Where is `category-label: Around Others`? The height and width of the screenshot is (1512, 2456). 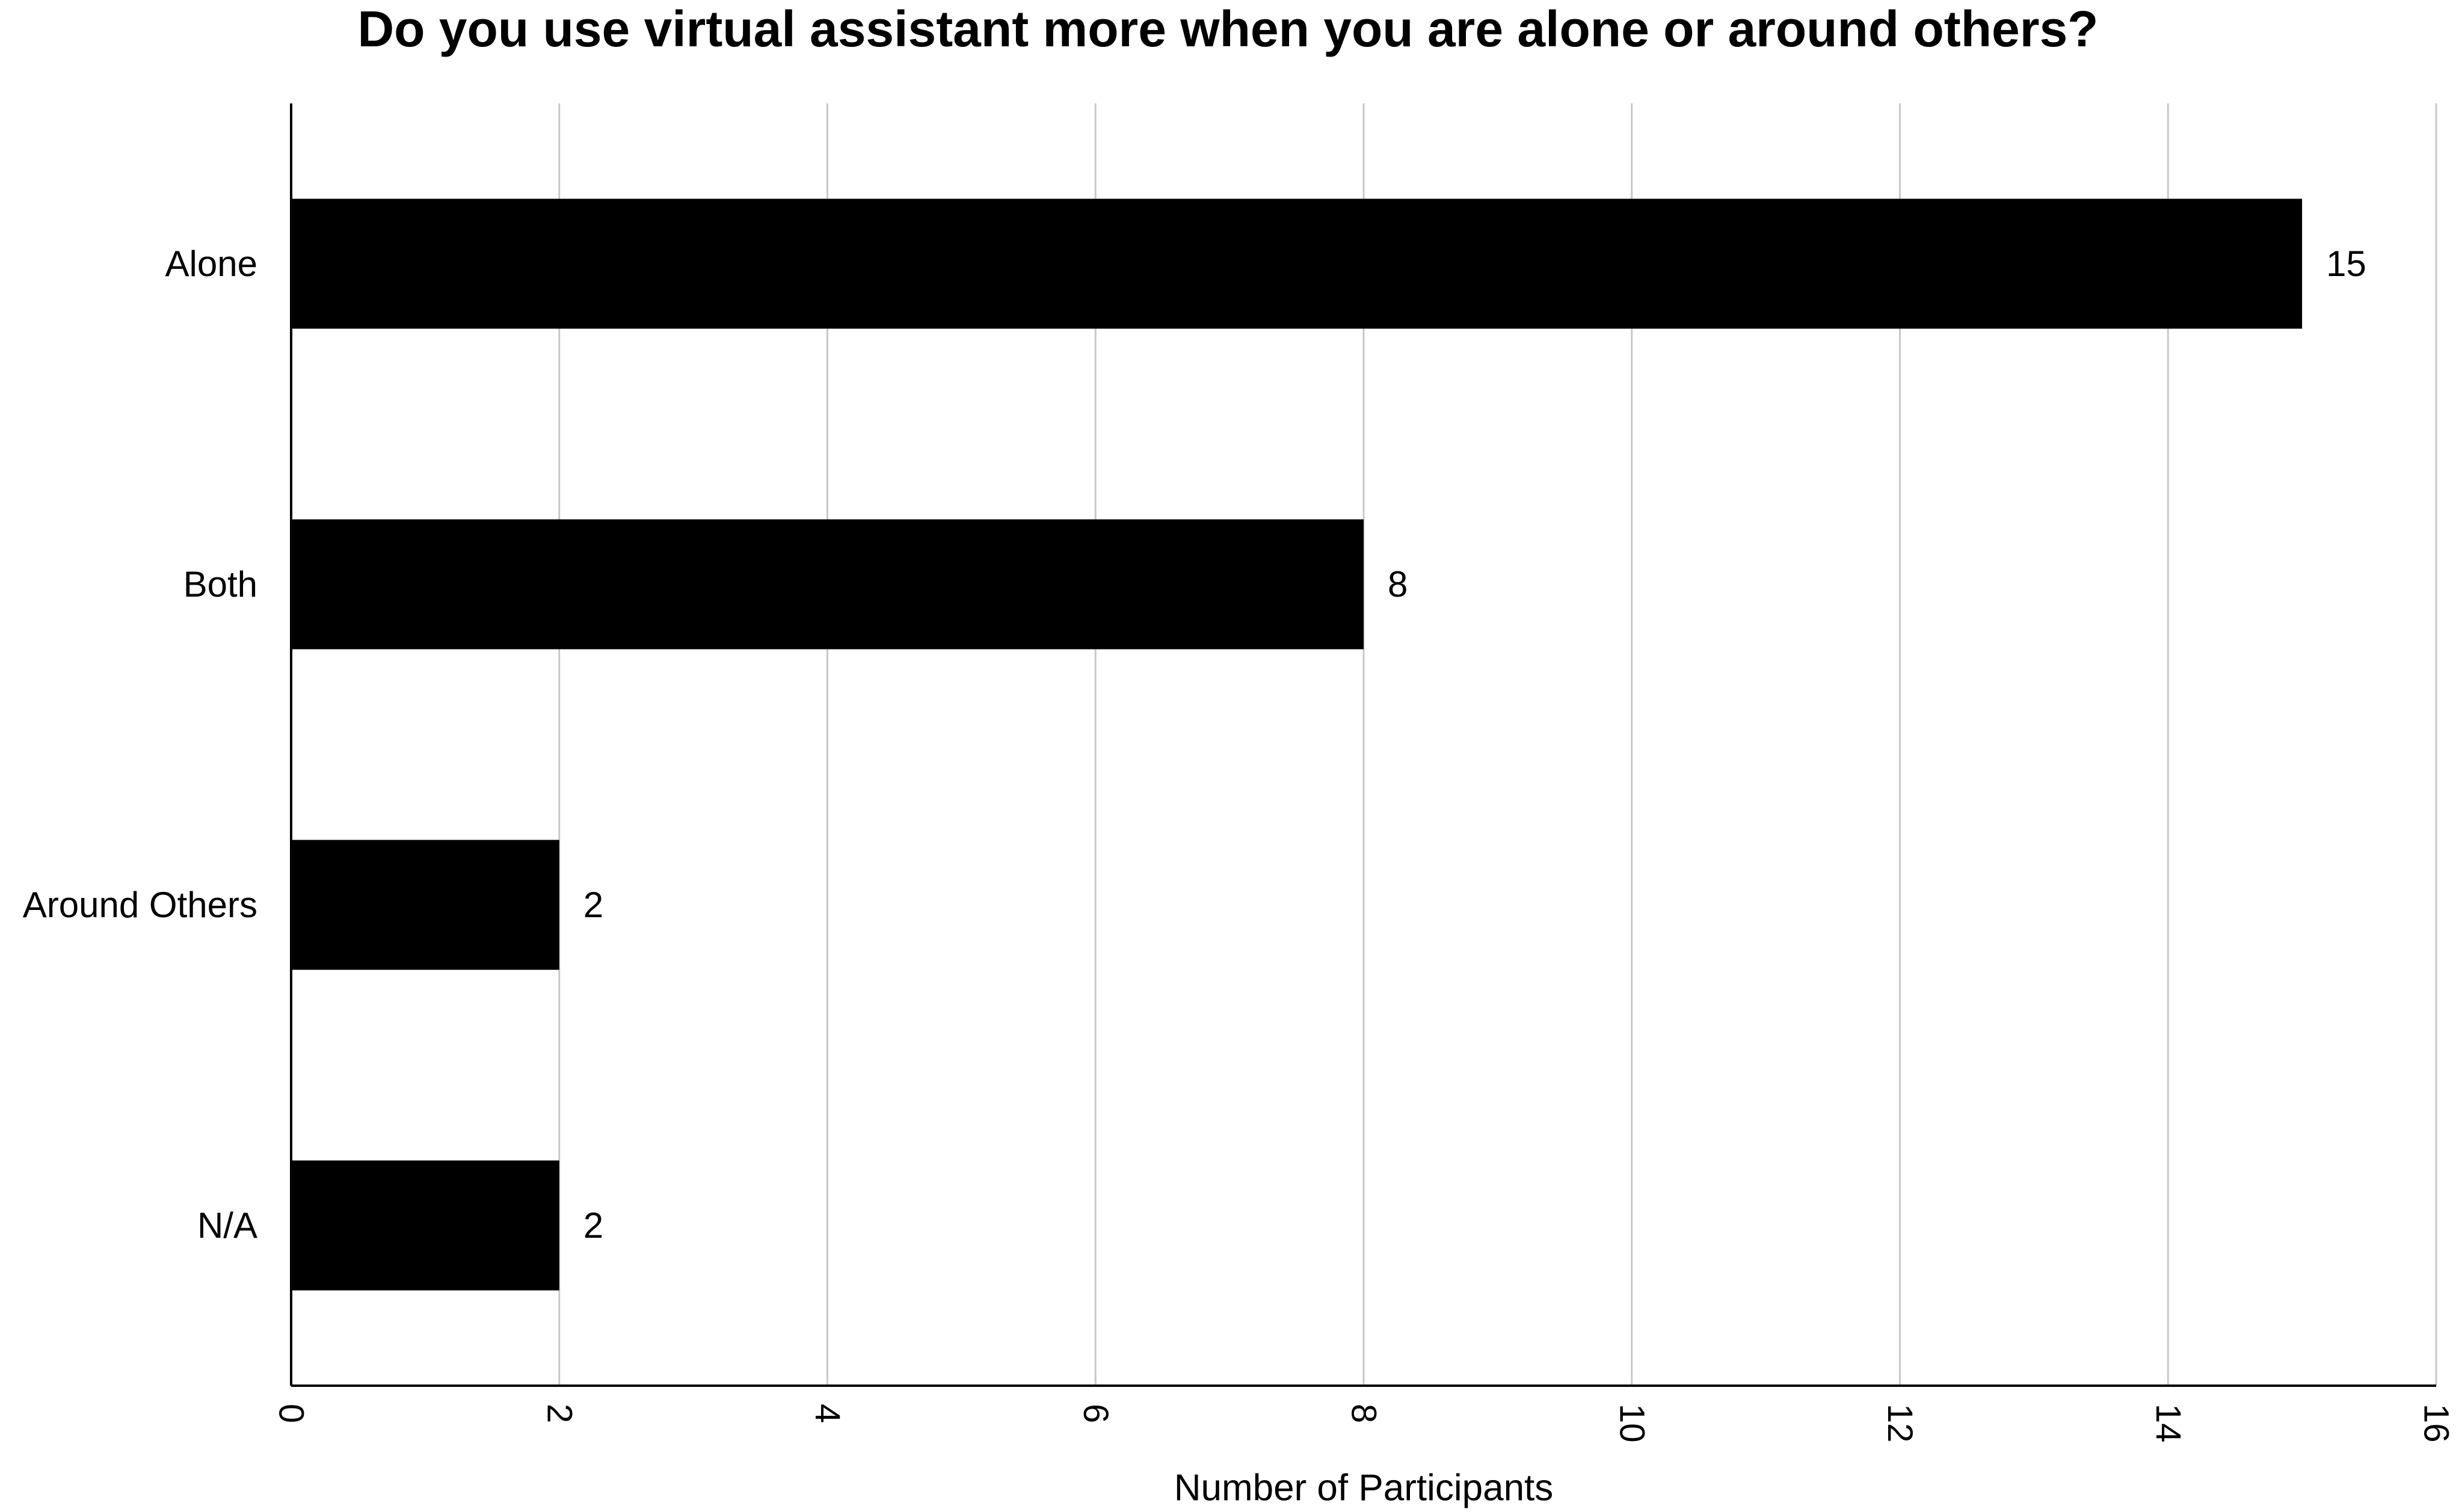 category-label: Around Others is located at coordinates (140, 905).